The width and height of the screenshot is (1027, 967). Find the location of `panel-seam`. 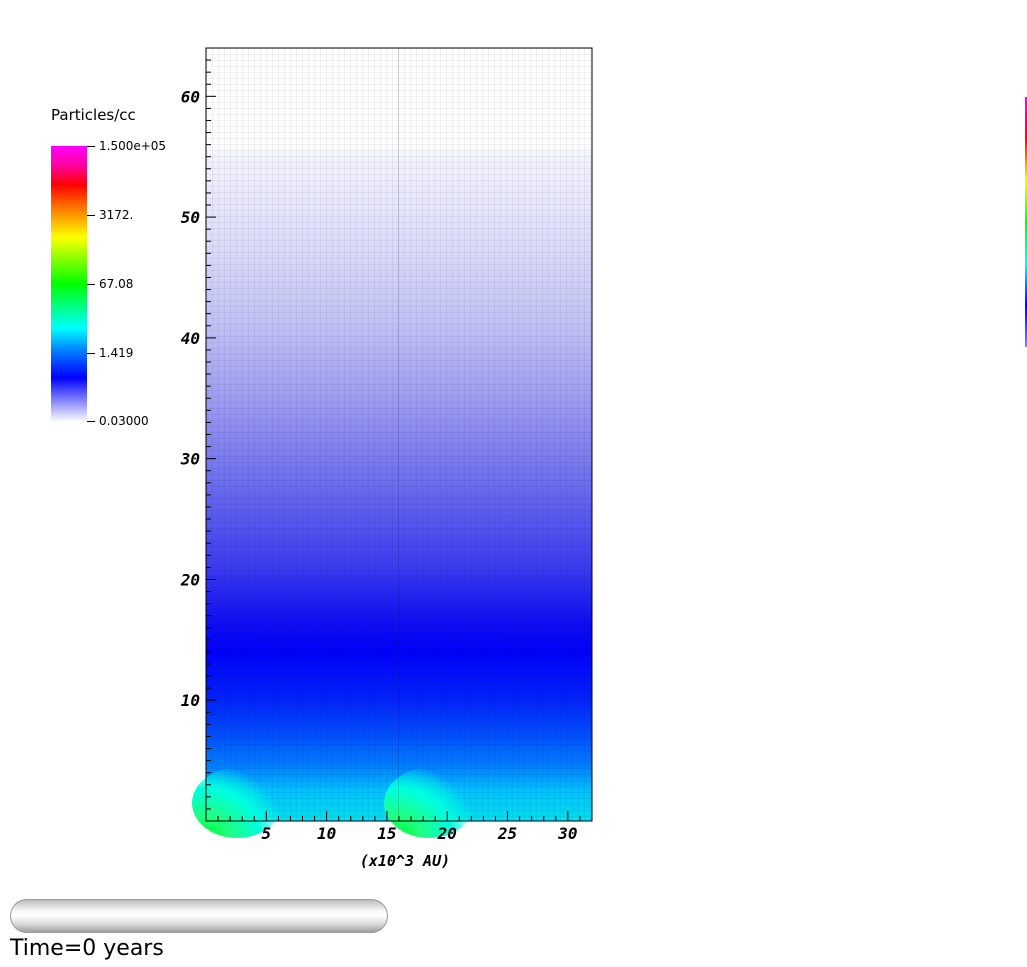

panel-seam is located at coordinates (398, 434).